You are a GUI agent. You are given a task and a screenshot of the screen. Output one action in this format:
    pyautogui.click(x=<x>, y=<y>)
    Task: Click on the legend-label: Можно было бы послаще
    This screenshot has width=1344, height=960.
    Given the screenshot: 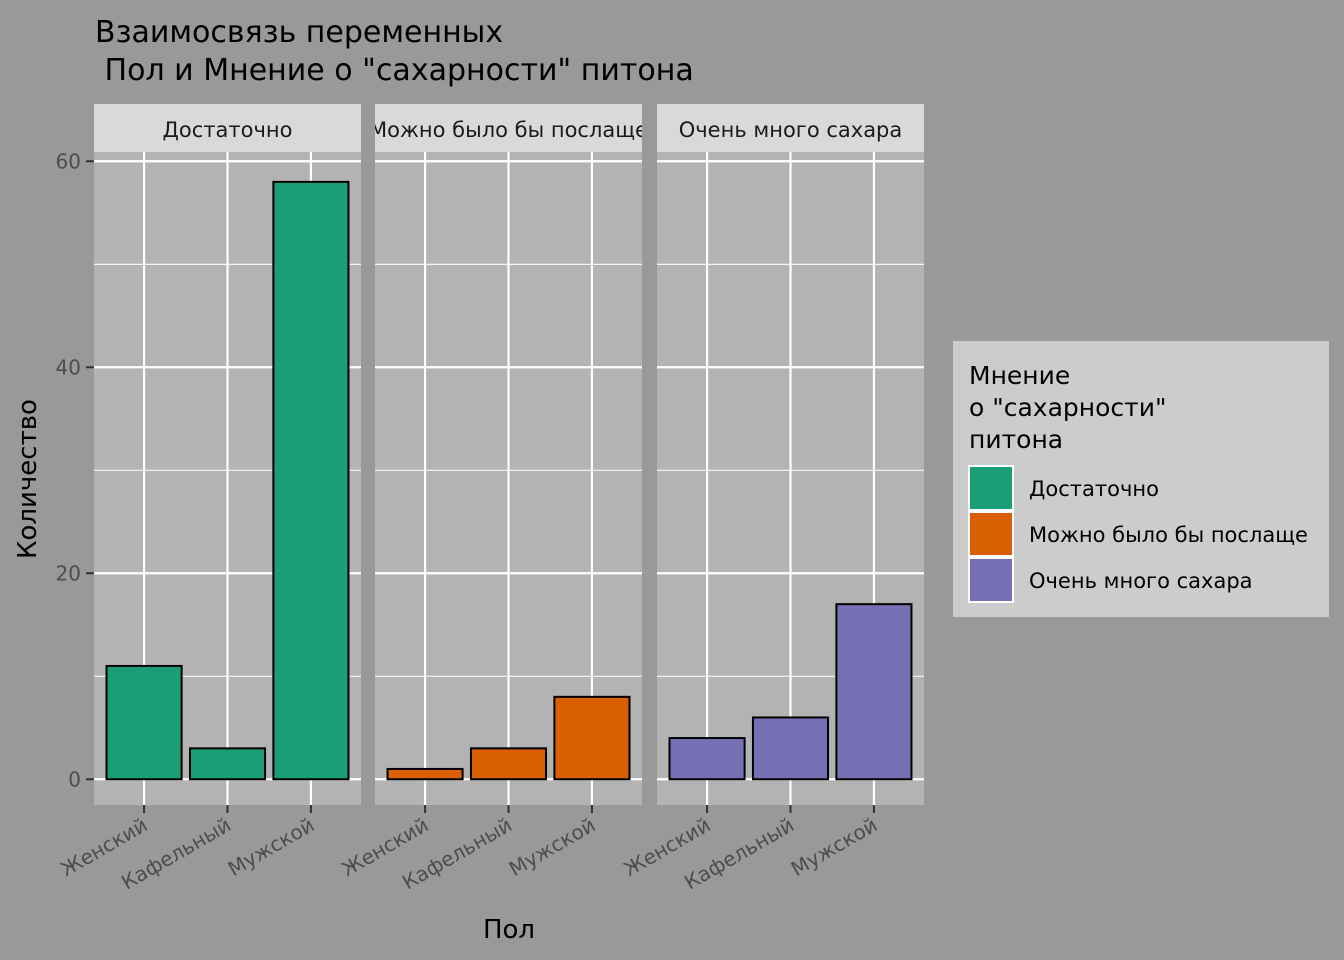 What is the action you would take?
    pyautogui.click(x=1168, y=535)
    